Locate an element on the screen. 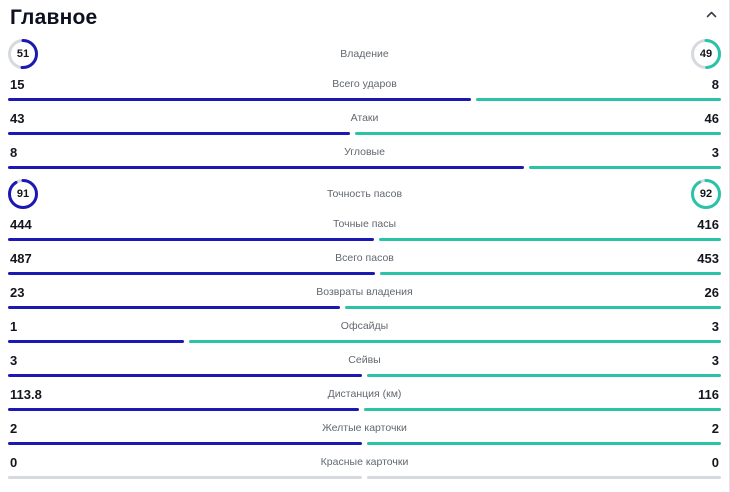 The image size is (730, 492). stat-label: Сейвы is located at coordinates (364, 360).